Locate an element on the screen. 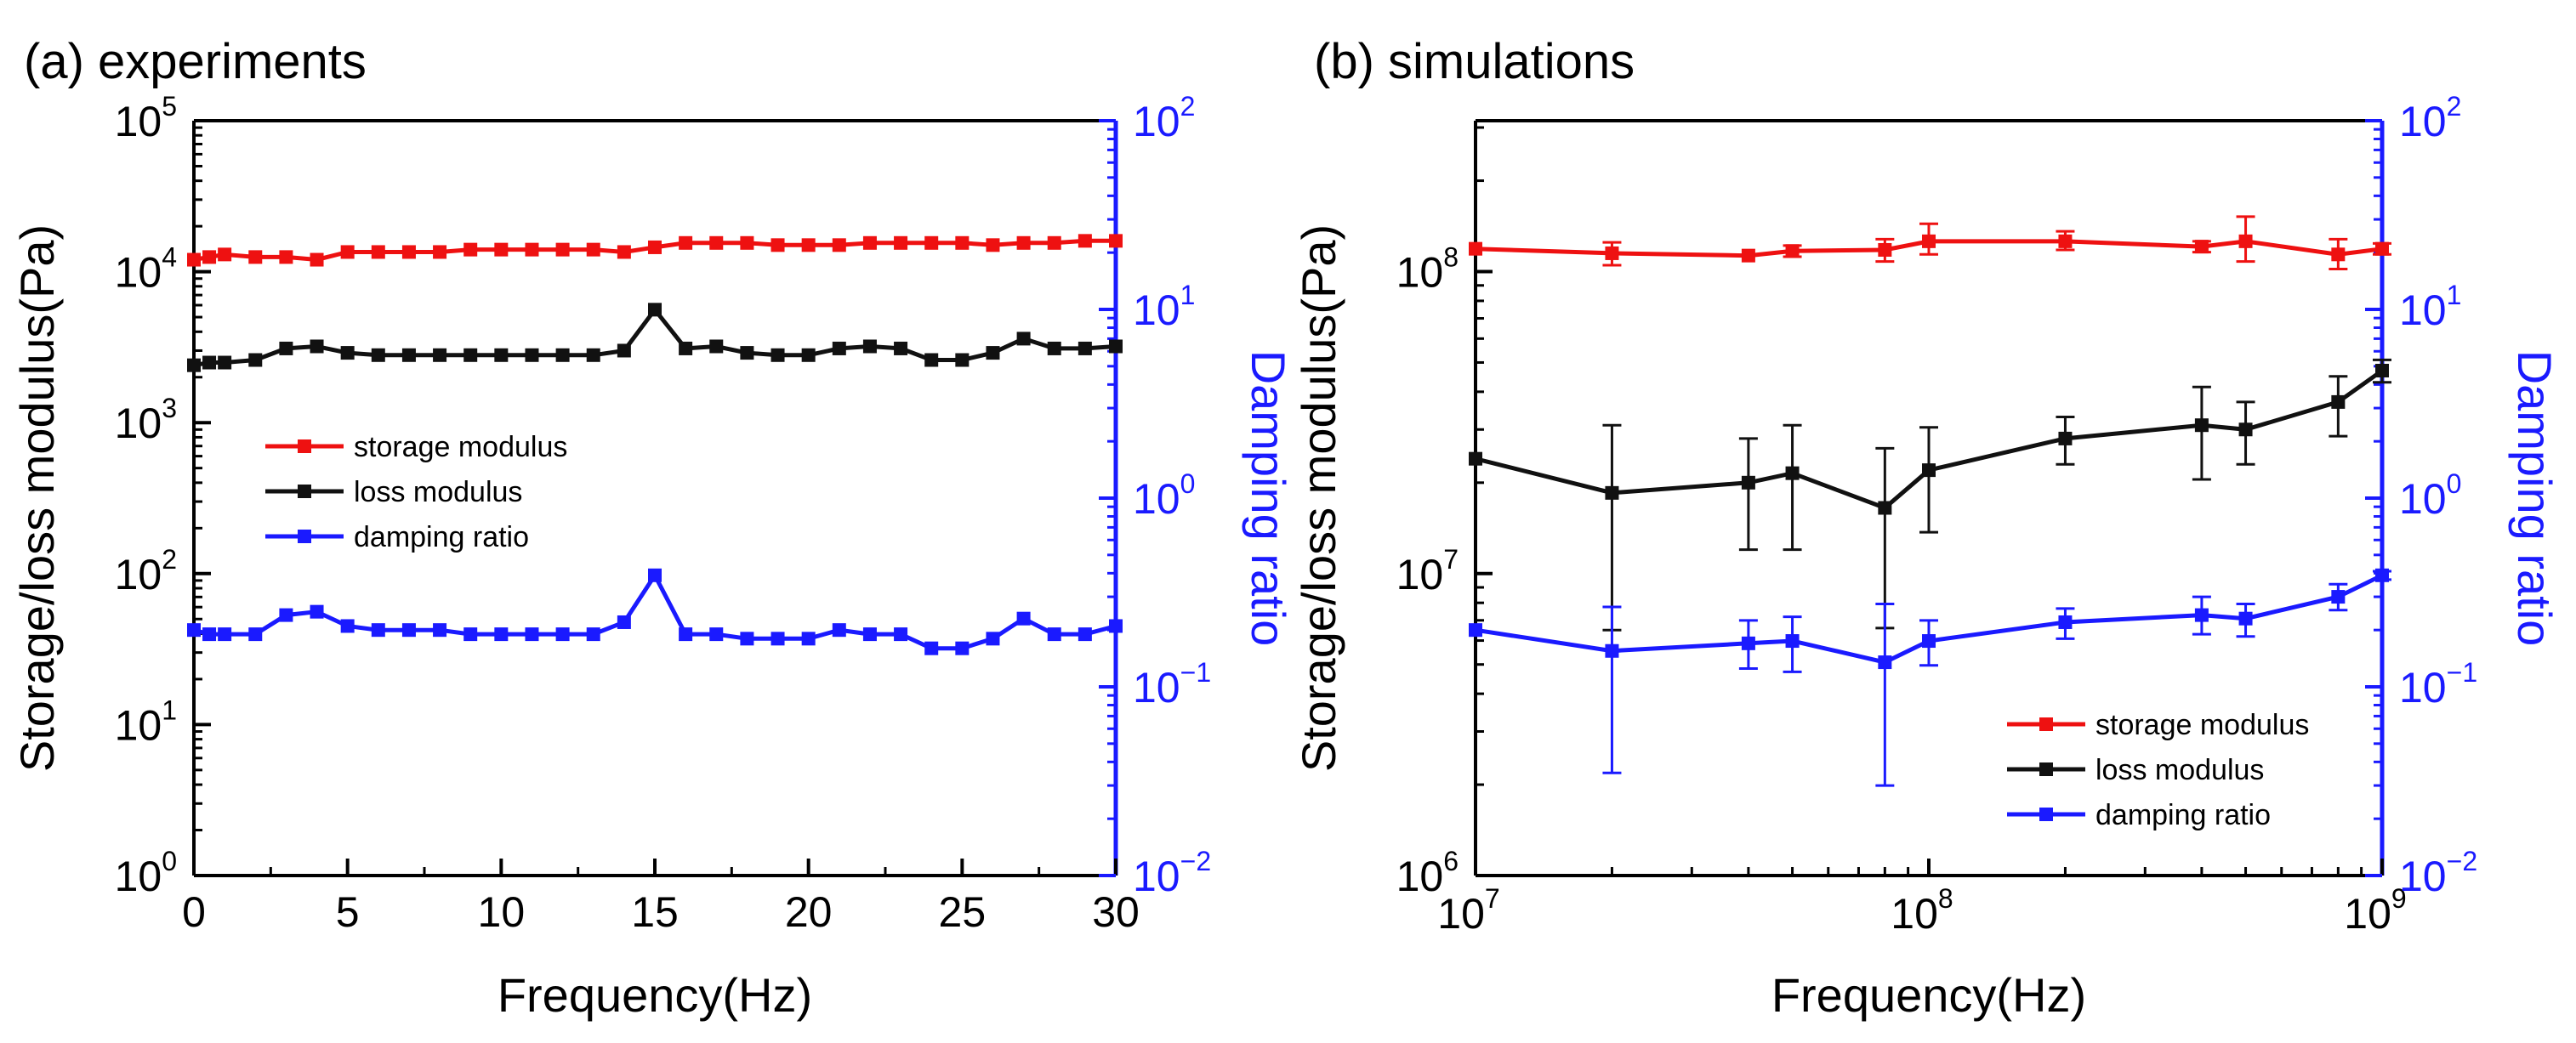  panel-title: (b) simulations is located at coordinates (1474, 61).